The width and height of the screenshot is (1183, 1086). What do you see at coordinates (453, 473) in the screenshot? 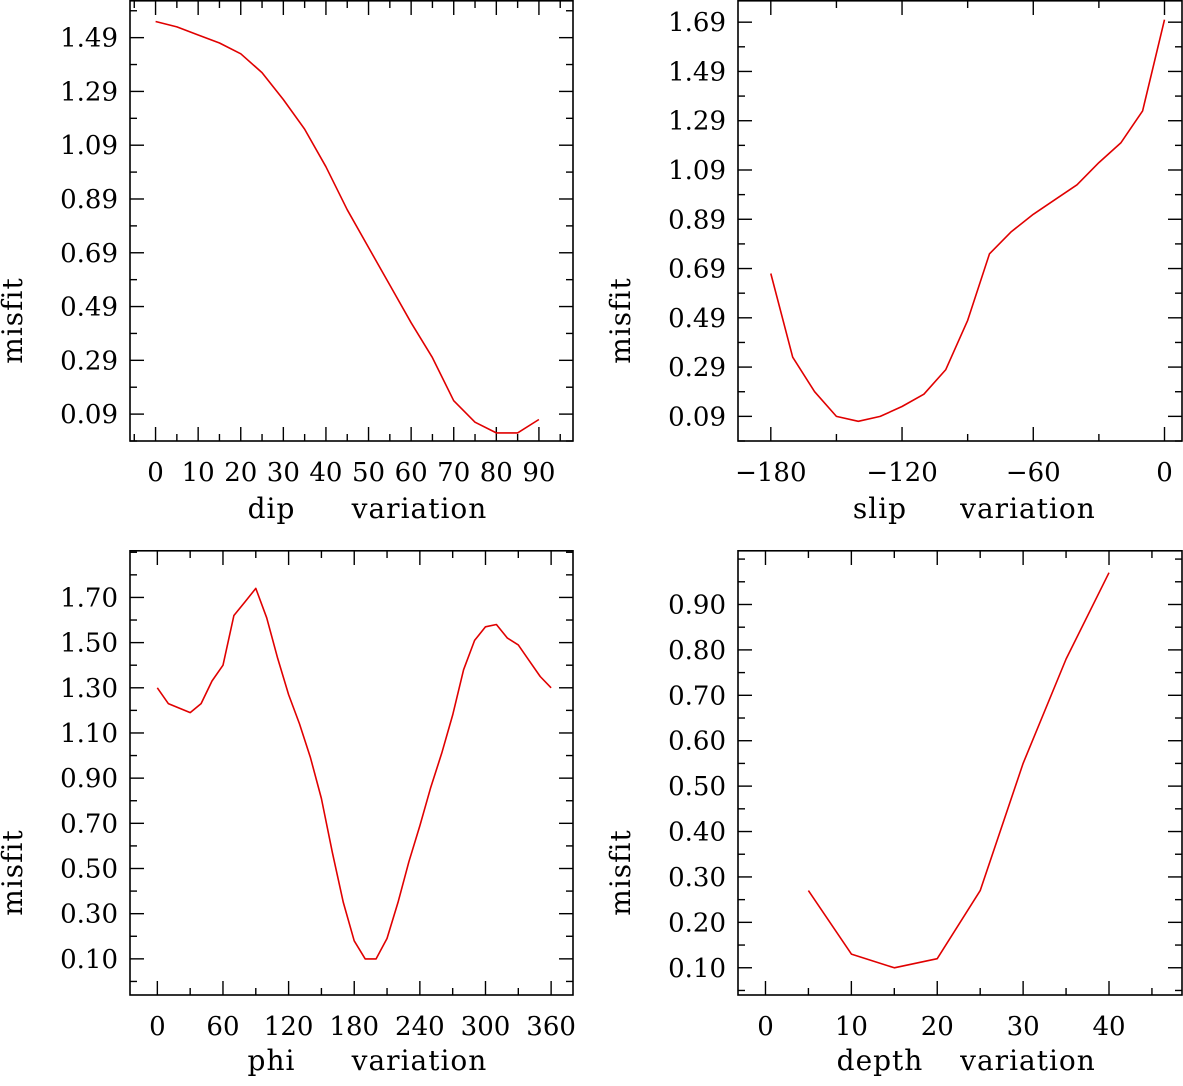
I see `x-tick-label: 70` at bounding box center [453, 473].